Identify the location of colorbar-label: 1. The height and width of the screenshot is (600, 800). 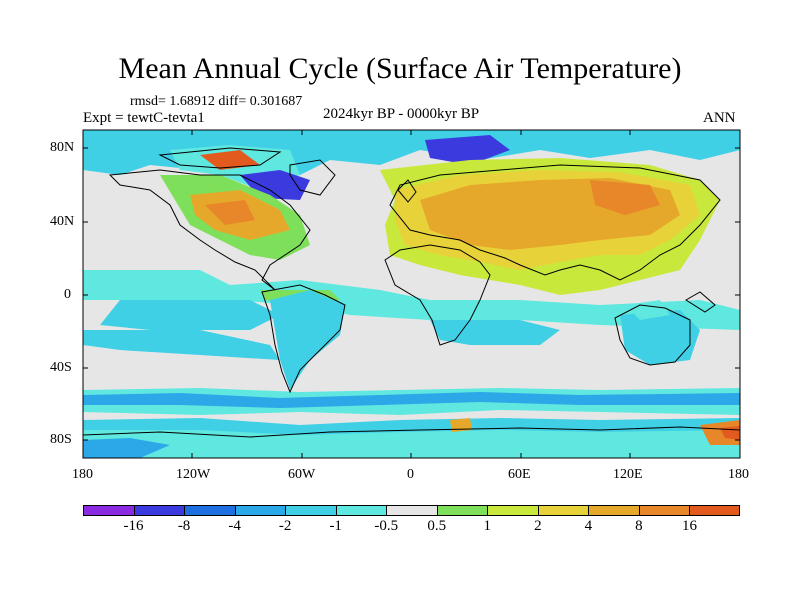
(487, 526).